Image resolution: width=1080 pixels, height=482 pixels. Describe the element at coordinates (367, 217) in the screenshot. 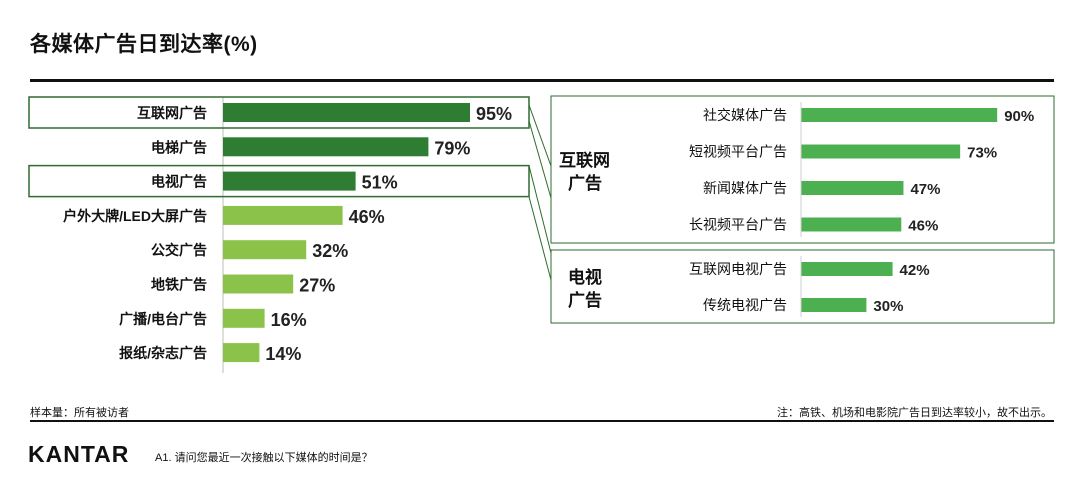

I see `value-label-4: 46%` at that location.